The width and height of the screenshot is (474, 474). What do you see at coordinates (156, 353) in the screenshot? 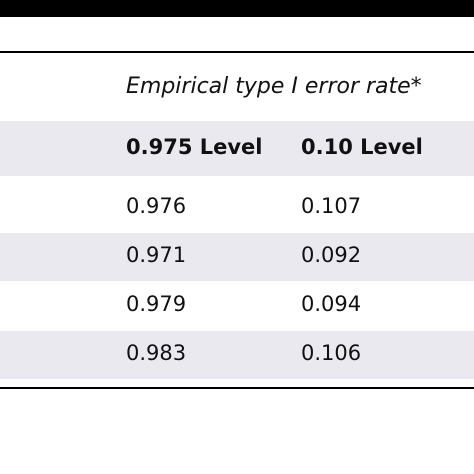
I see `table-cell: 0.983` at bounding box center [156, 353].